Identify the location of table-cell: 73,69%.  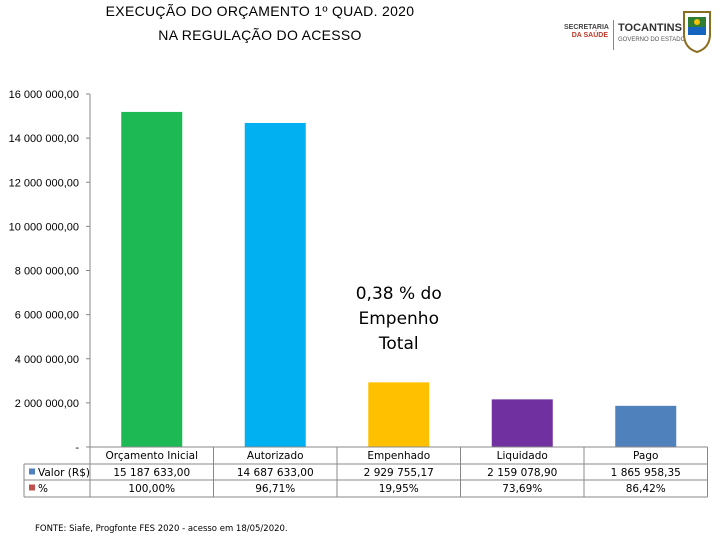
(522, 489).